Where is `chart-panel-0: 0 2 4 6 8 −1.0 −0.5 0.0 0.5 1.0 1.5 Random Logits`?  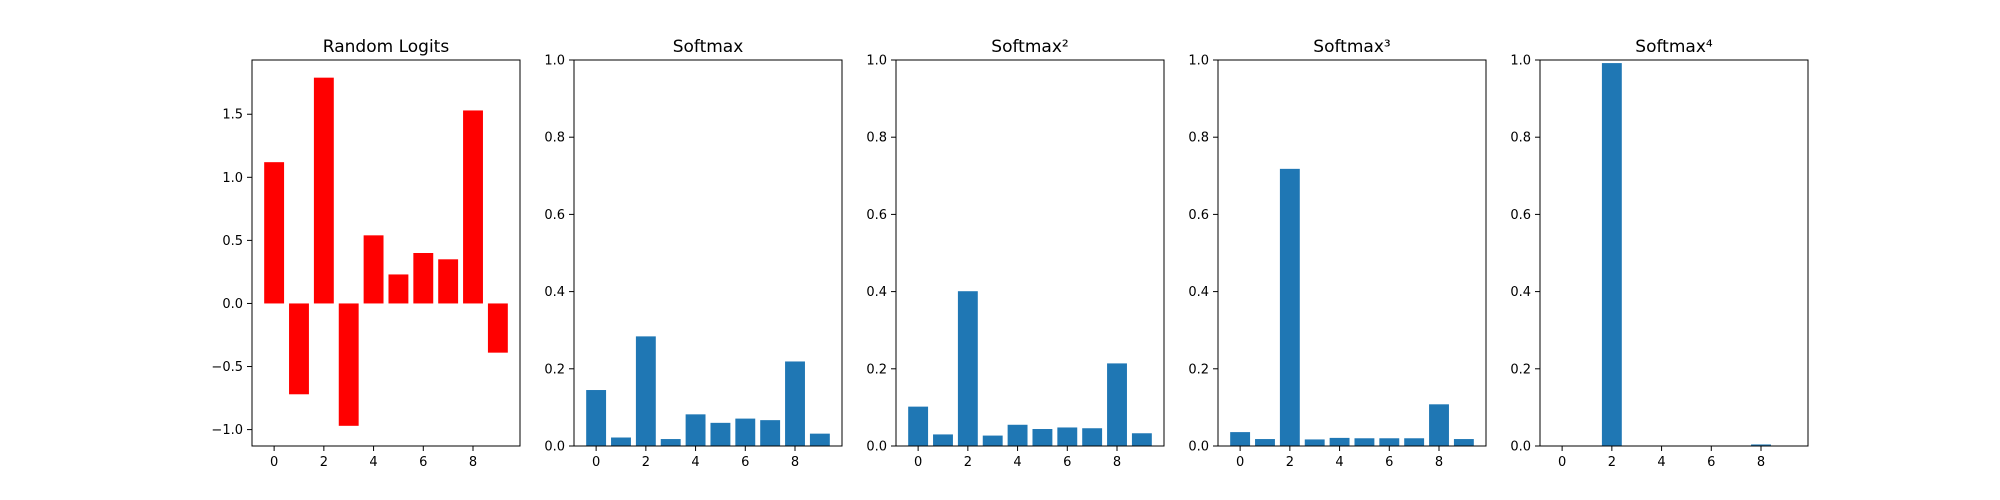 chart-panel-0: 0 2 4 6 8 −1.0 −0.5 0.0 0.5 1.0 1.5 Random Logits is located at coordinates (366, 253).